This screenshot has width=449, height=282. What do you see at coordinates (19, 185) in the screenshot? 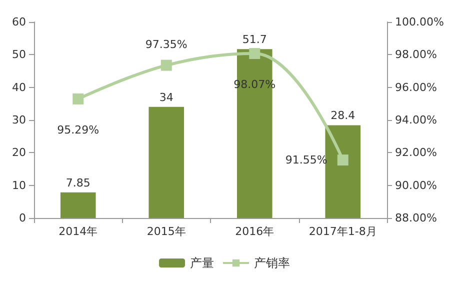
I see `y-tick-label: 10` at bounding box center [19, 185].